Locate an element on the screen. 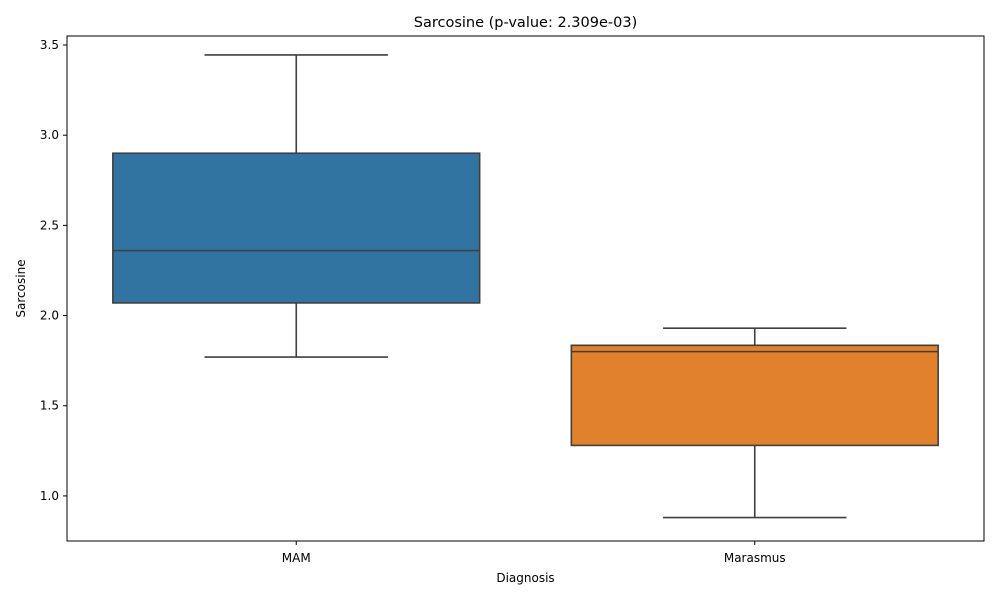 The width and height of the screenshot is (1000, 600). y-tick-label: 2.0 is located at coordinates (49, 316).